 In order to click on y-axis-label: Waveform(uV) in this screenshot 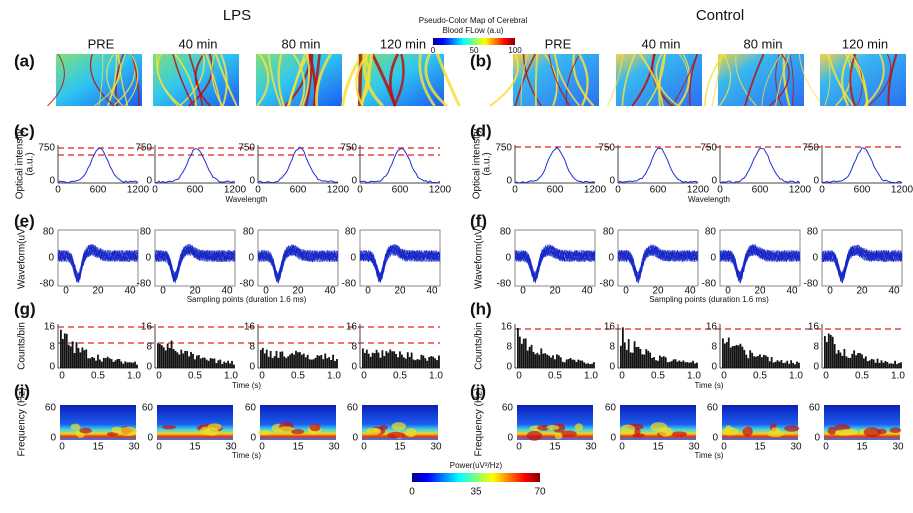, I will do `click(479, 257)`.